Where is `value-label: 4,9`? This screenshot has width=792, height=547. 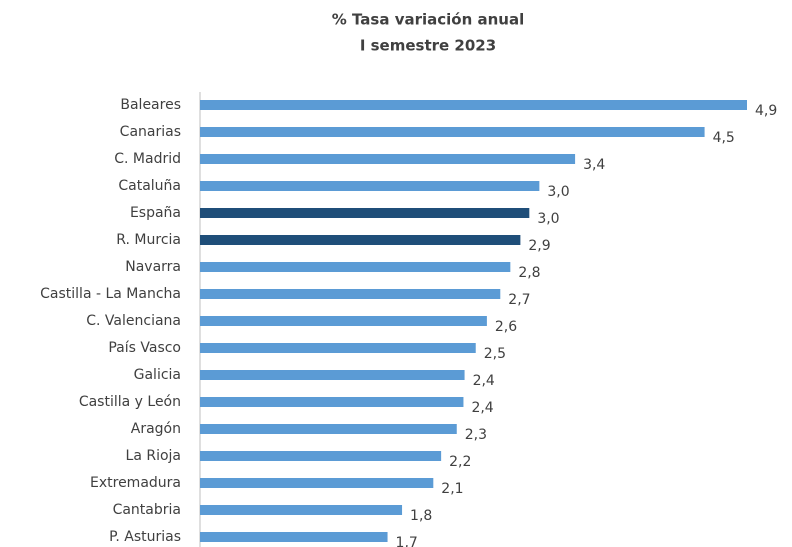
value-label: 4,9 is located at coordinates (766, 111).